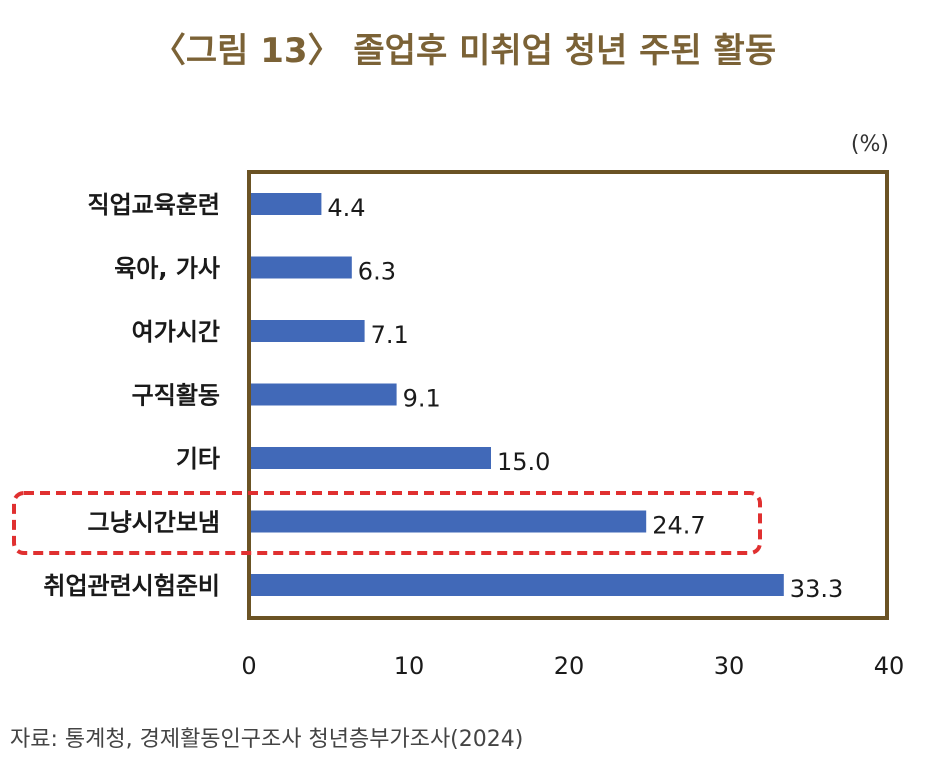 This screenshot has width=928, height=762. What do you see at coordinates (729, 666) in the screenshot?
I see `x-tick-label: 30` at bounding box center [729, 666].